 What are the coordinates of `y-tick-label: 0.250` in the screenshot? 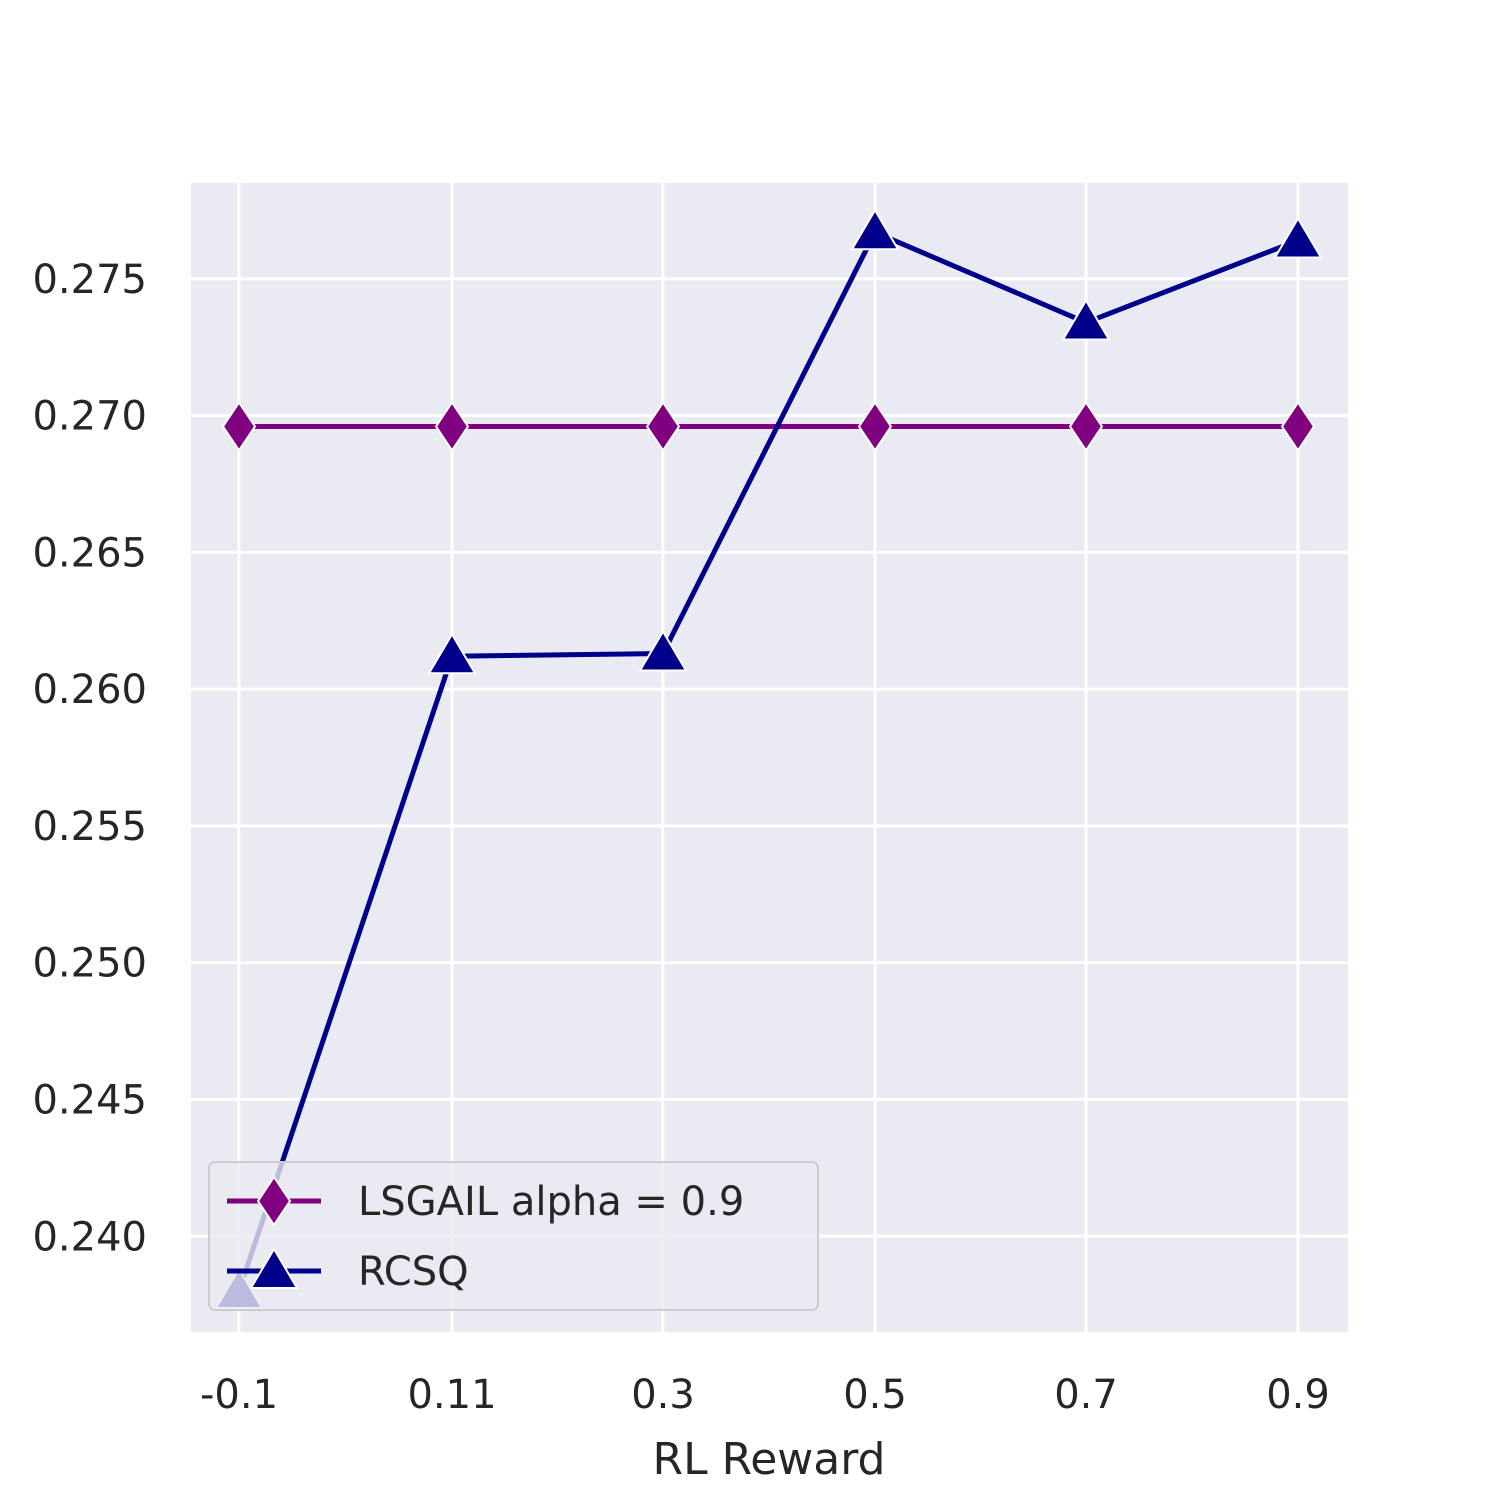 It's located at (89, 964).